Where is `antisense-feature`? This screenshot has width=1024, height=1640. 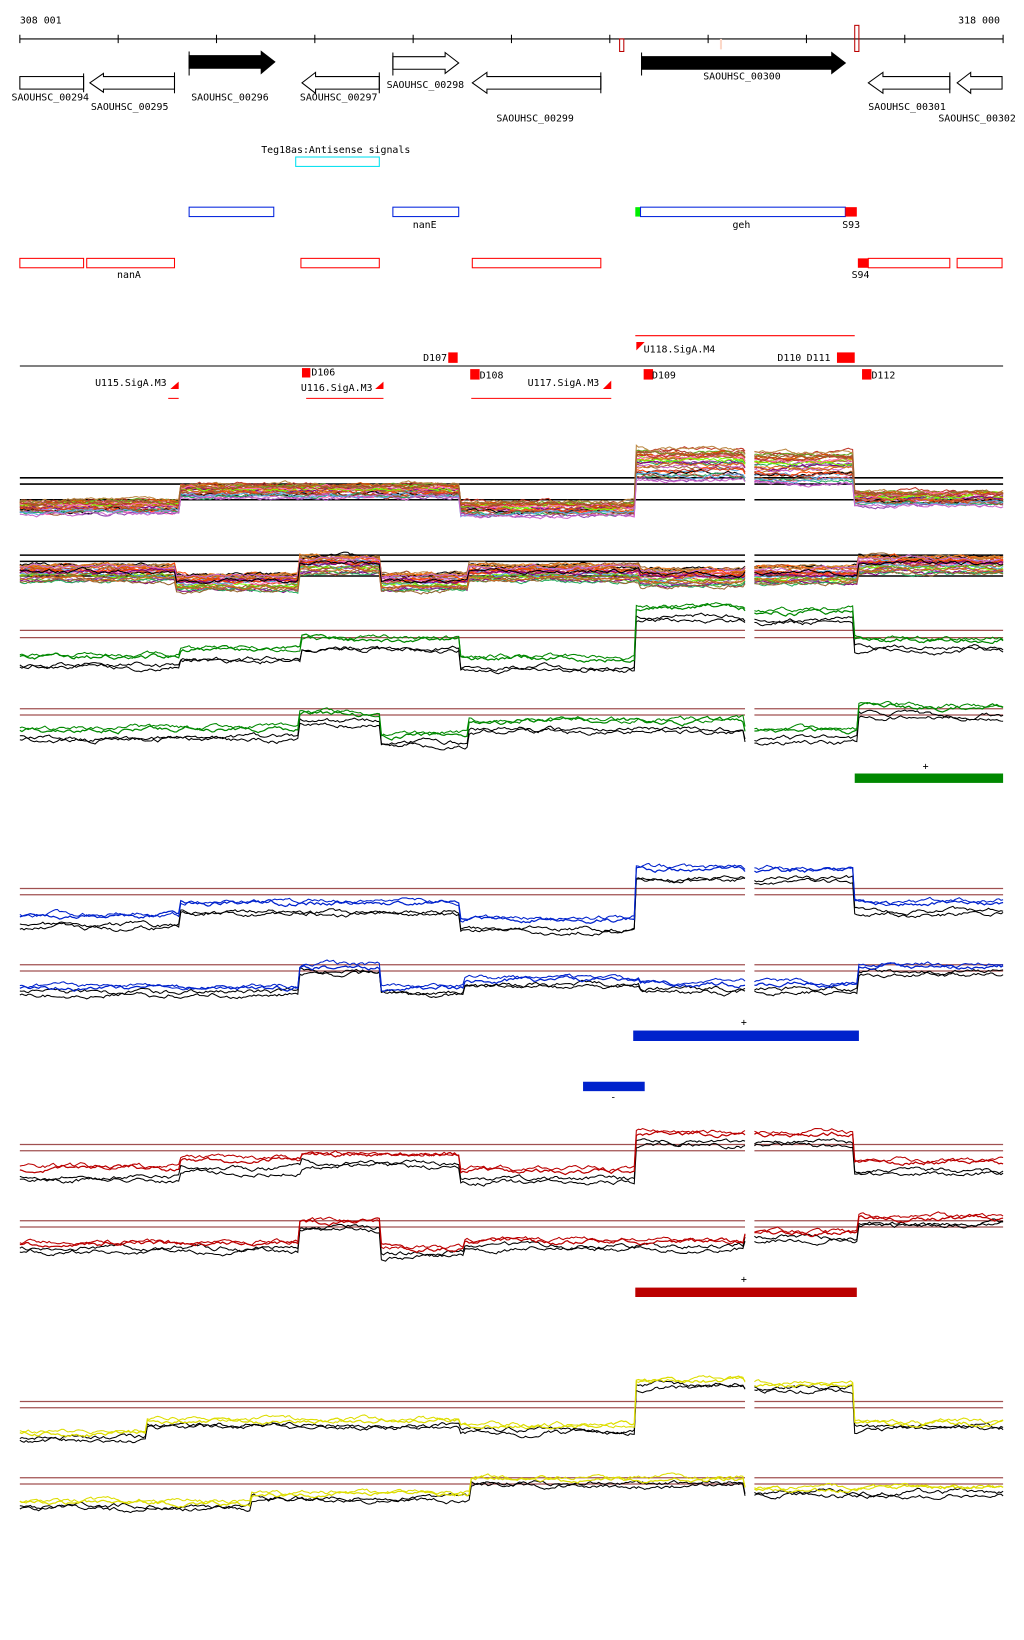
antisense-feature is located at coordinates (337, 161).